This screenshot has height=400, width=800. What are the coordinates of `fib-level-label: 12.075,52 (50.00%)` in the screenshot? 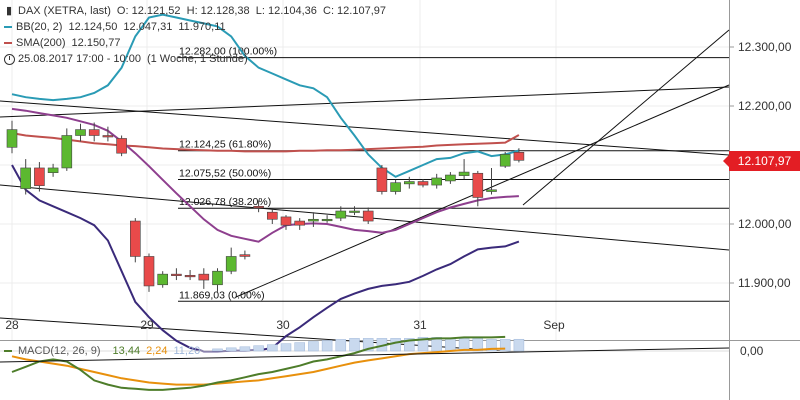 It's located at (225, 173).